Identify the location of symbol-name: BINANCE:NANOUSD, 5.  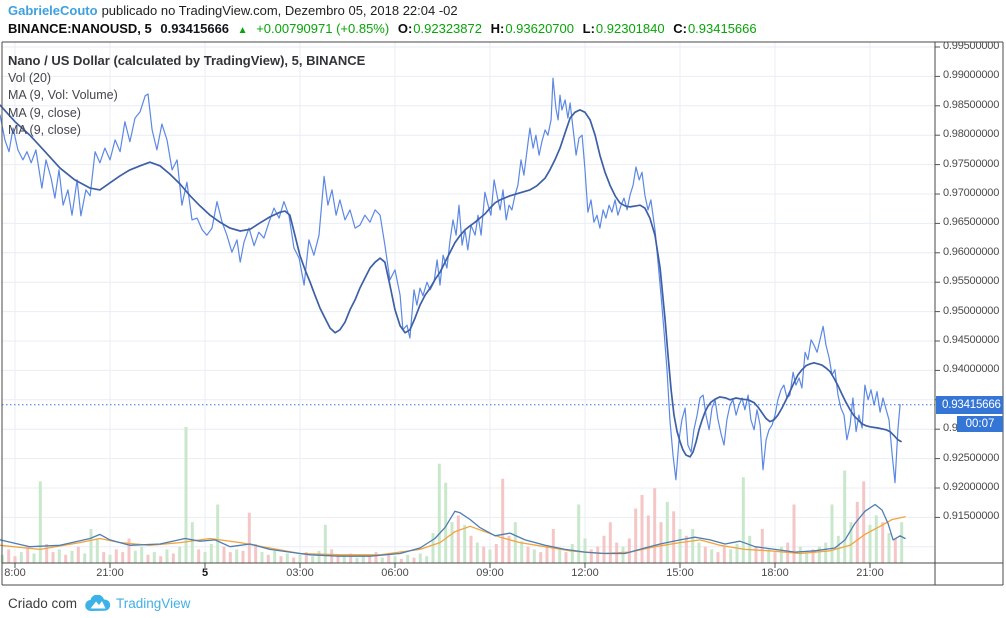
(80, 28).